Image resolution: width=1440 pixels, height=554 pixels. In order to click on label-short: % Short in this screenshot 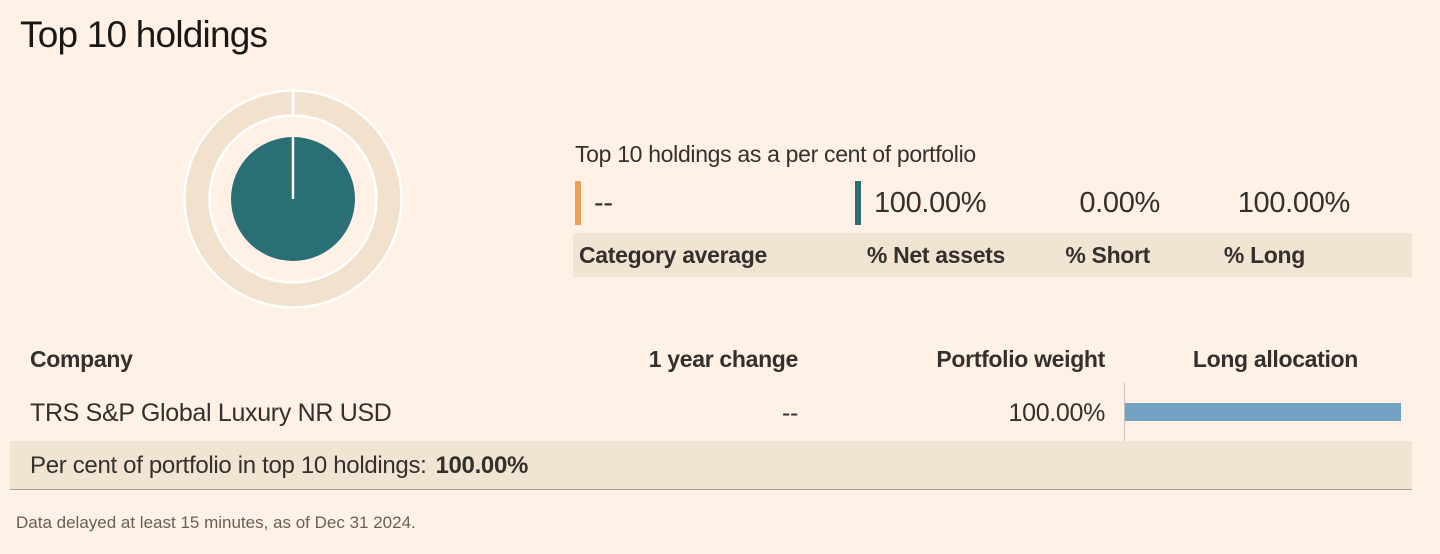, I will do `click(1107, 255)`.